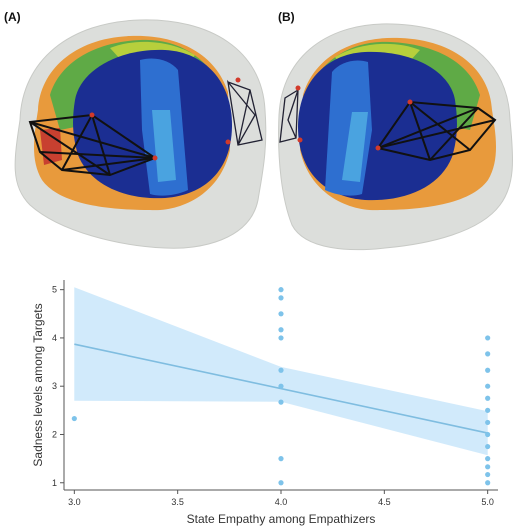  Describe the element at coordinates (12, 17) in the screenshot. I see `panel-label-a: (A)` at that location.